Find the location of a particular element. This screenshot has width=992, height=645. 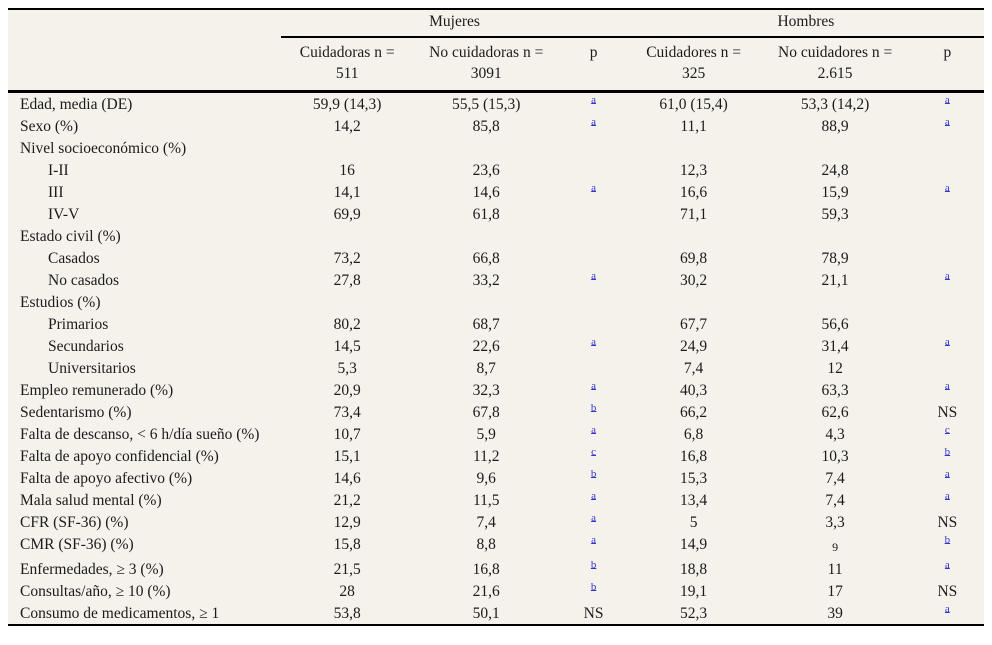

row-label: Empleo remunerado (%) is located at coordinates (97, 390).